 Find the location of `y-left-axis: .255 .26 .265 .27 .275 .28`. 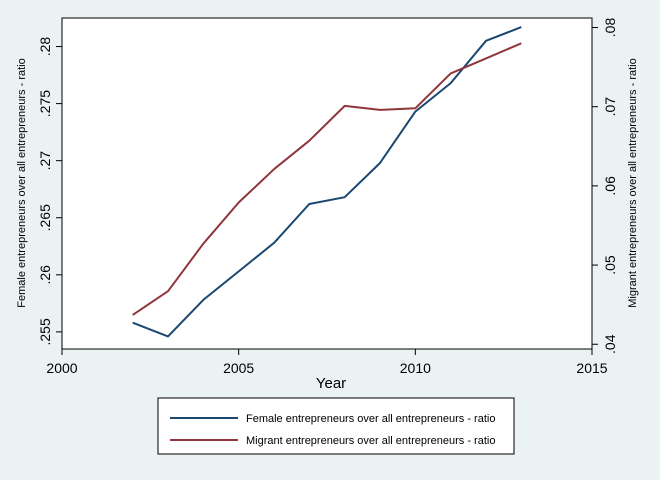

y-left-axis: .255 .26 .265 .27 .275 .28 is located at coordinates (49, 191).